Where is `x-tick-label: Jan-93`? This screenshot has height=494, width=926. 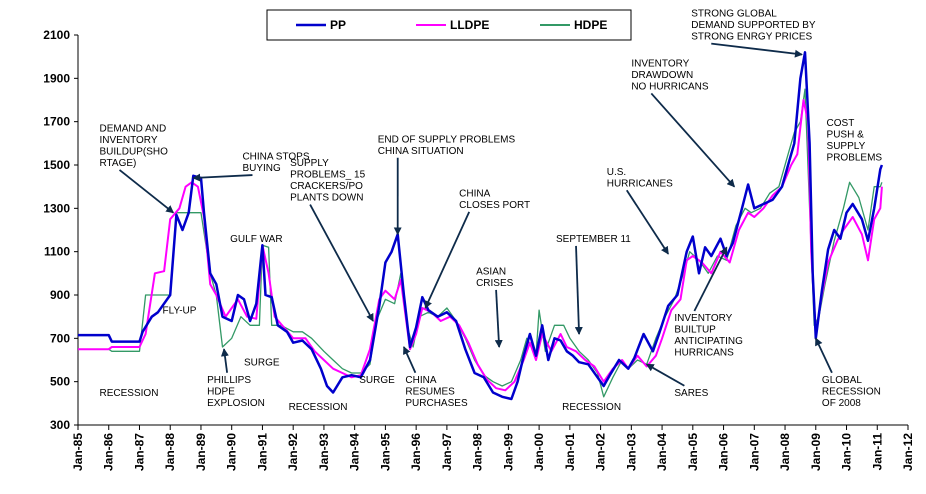
x-tick-label: Jan-93 is located at coordinates (324, 452).